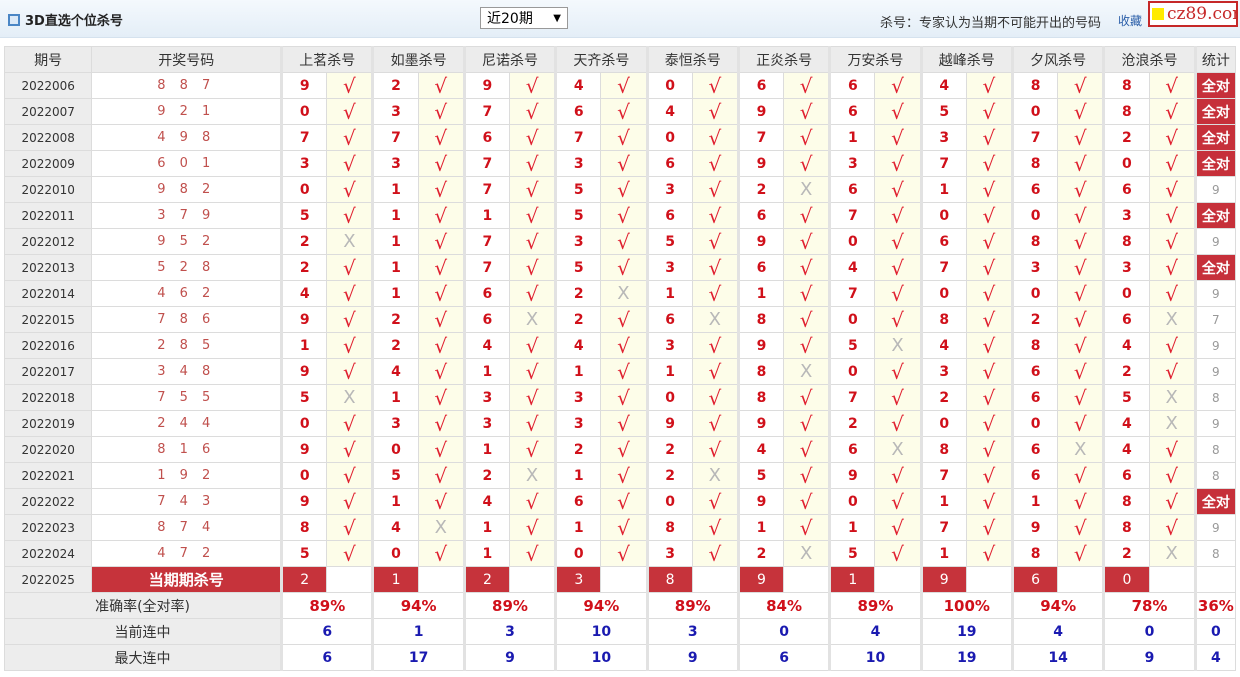  I want to click on header-expert: 如墨杀号, so click(418, 59).